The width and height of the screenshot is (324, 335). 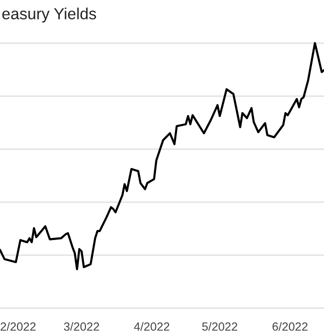 I want to click on x-tick-label: 3/2022, so click(x=82, y=326).